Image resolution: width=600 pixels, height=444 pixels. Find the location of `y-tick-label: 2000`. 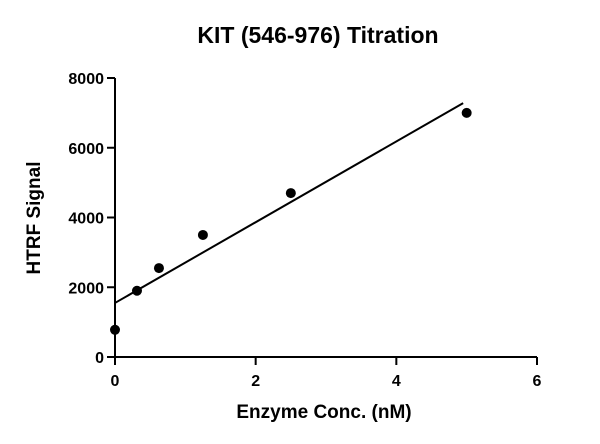

y-tick-label: 2000 is located at coordinates (86, 288).